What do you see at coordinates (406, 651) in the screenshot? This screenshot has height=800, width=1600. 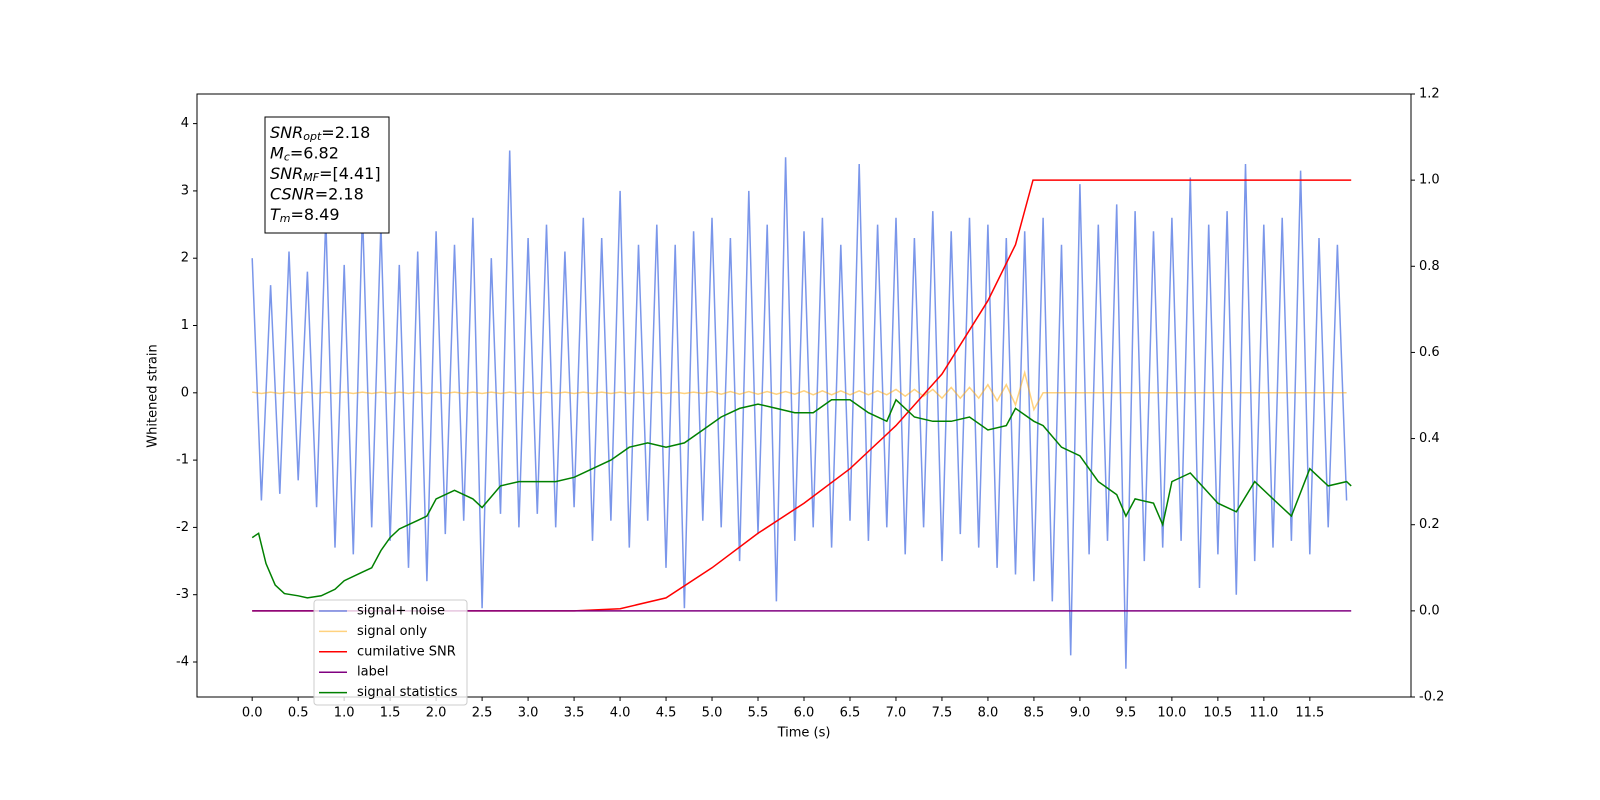 I see `legend-label: cumilative SNR` at bounding box center [406, 651].